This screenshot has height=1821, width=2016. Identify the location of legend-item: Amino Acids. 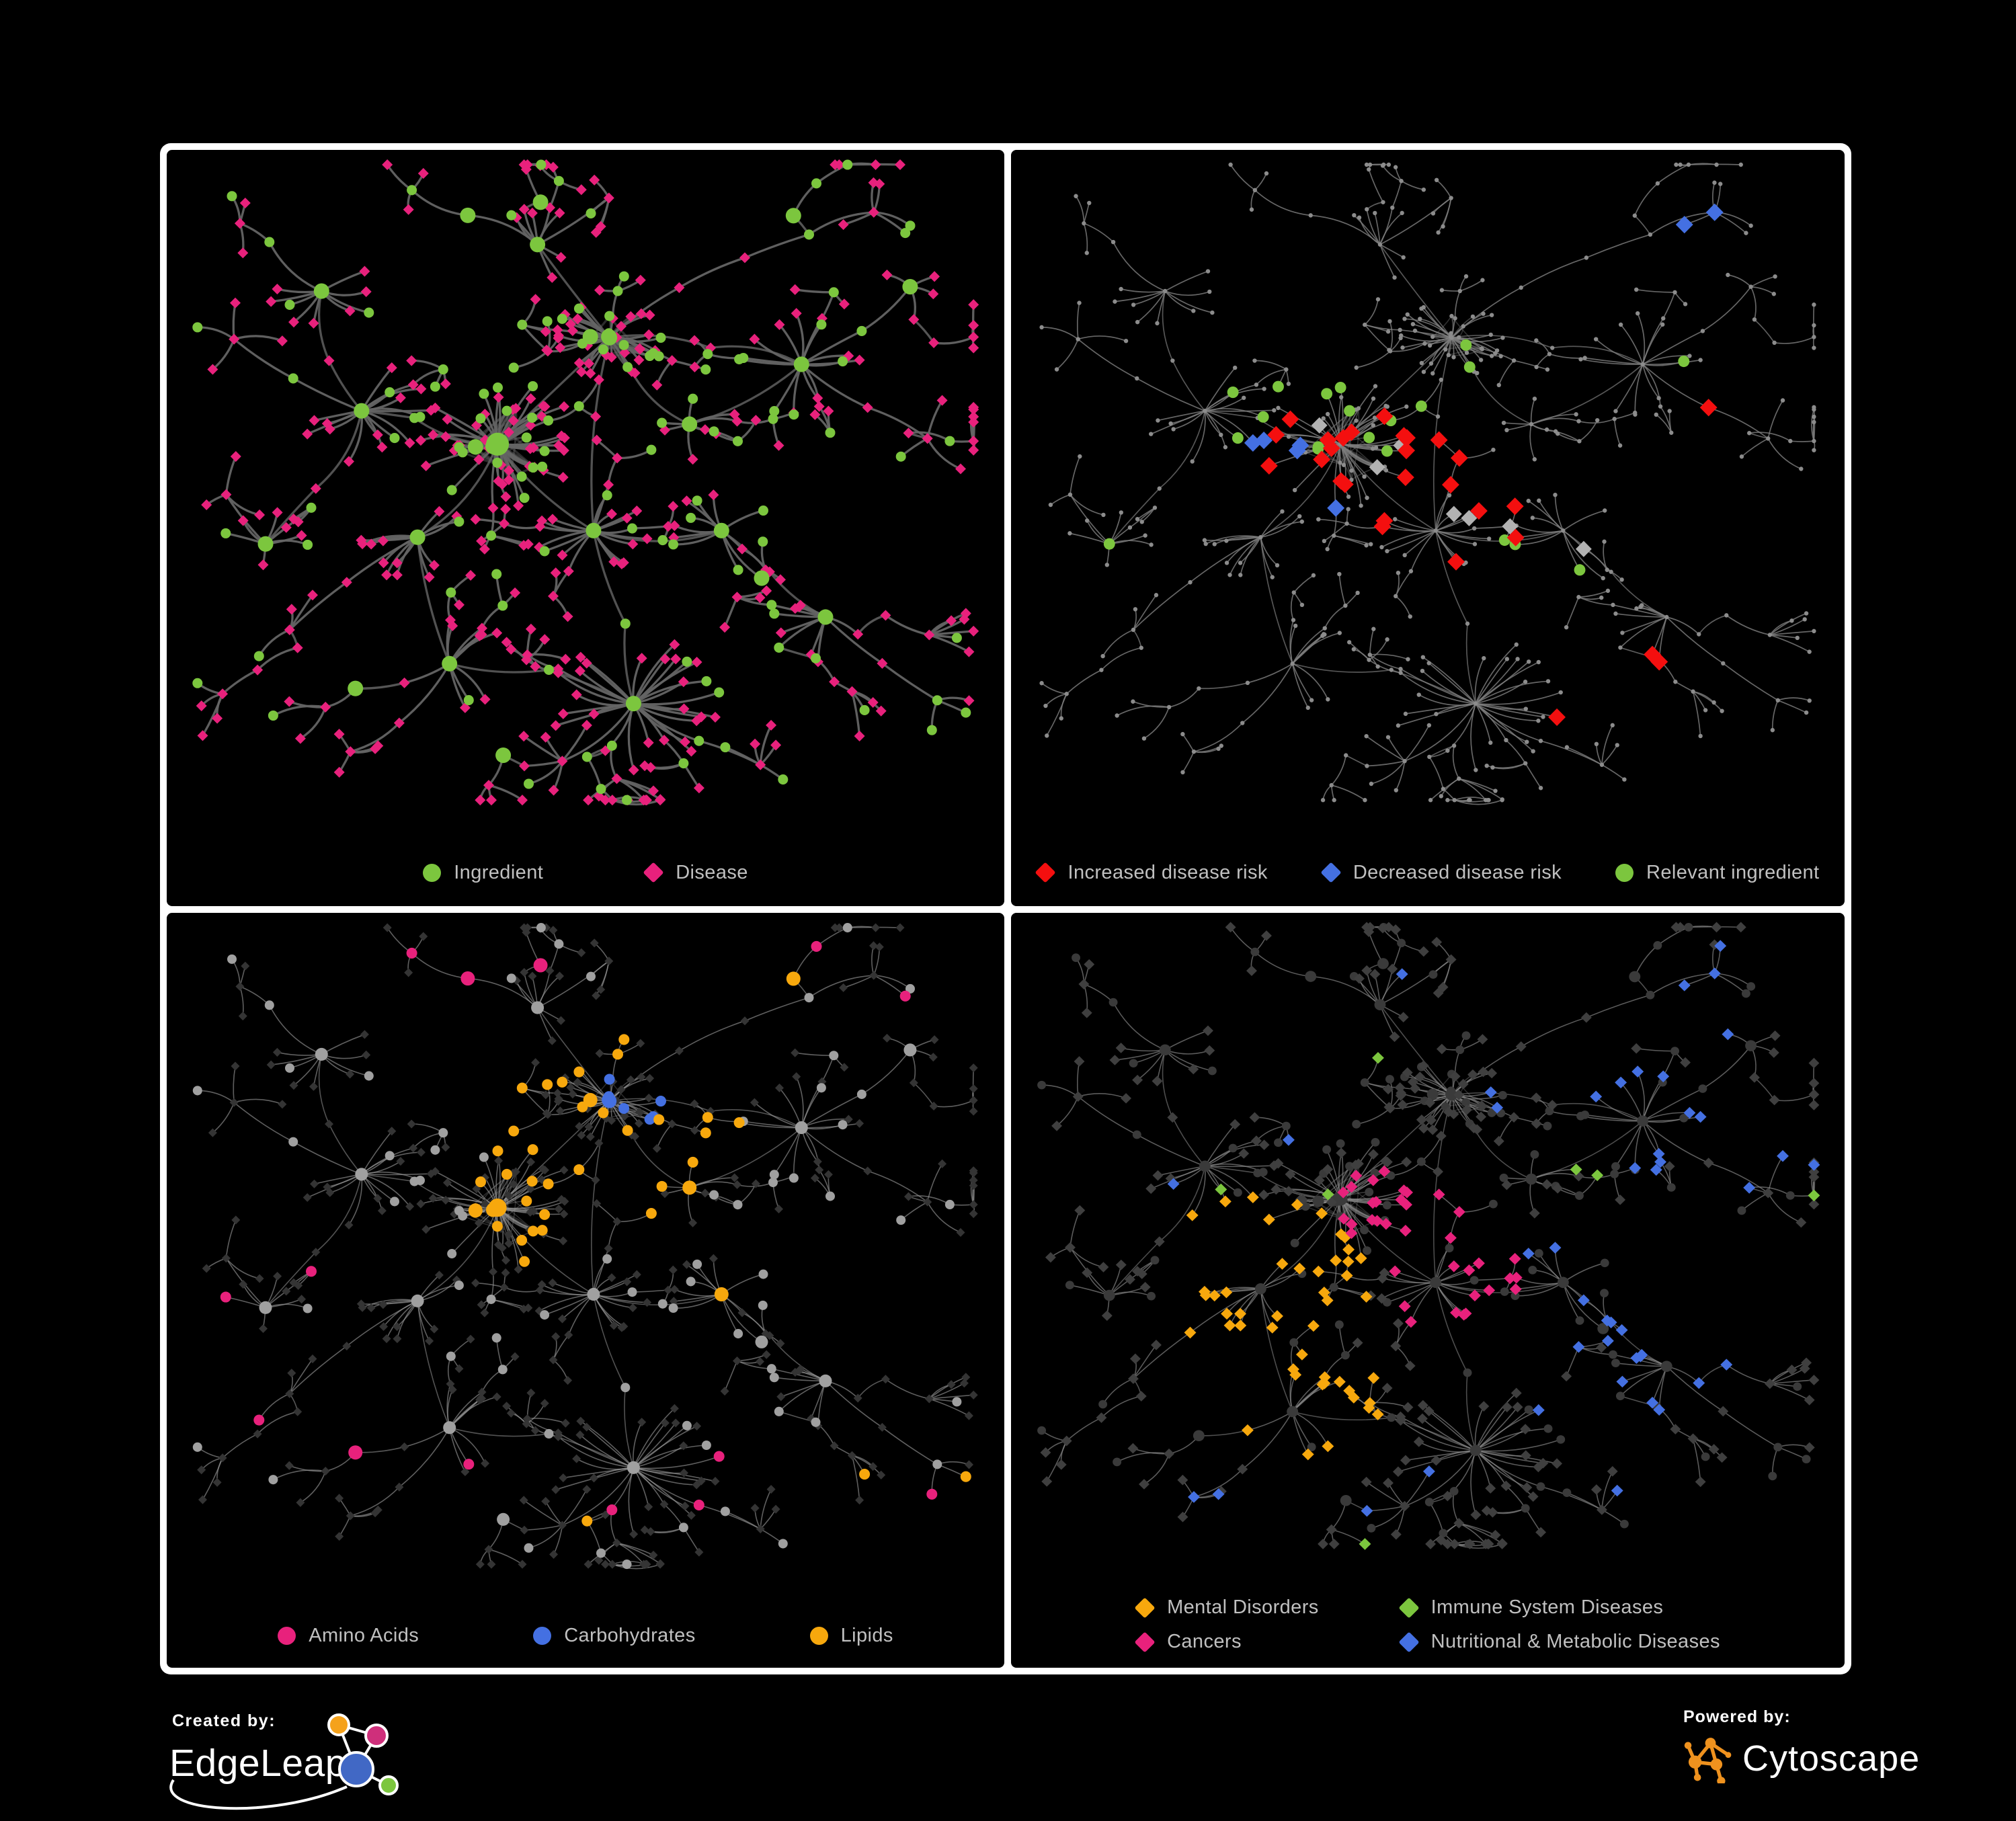
(348, 1636).